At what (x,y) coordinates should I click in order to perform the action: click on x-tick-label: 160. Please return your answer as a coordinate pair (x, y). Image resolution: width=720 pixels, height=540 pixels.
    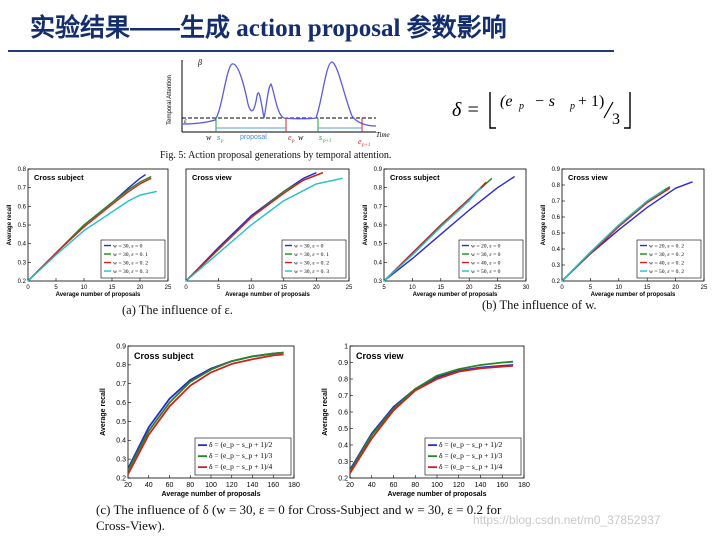
    Looking at the image, I should click on (273, 485).